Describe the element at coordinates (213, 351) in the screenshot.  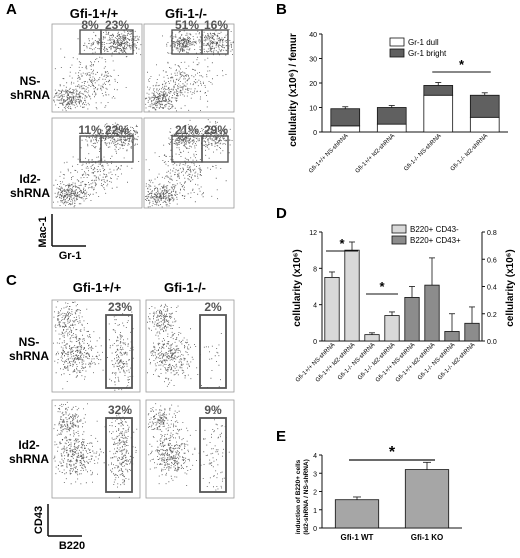
I see `gate-c-ko-ns` at that location.